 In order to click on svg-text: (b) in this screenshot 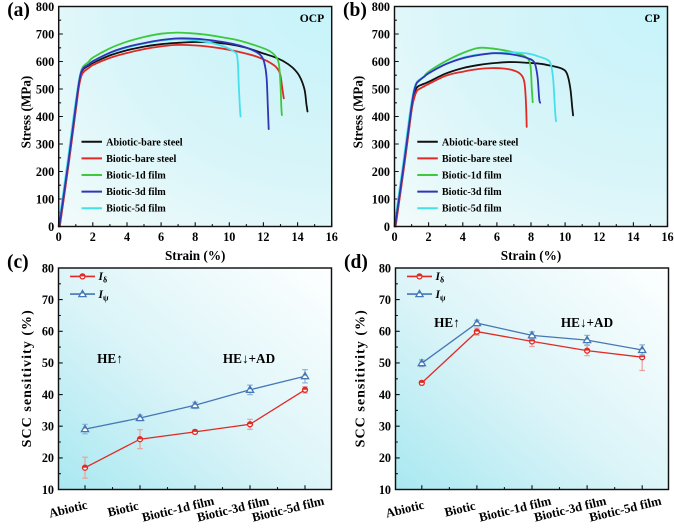, I will do `click(355, 10)`.